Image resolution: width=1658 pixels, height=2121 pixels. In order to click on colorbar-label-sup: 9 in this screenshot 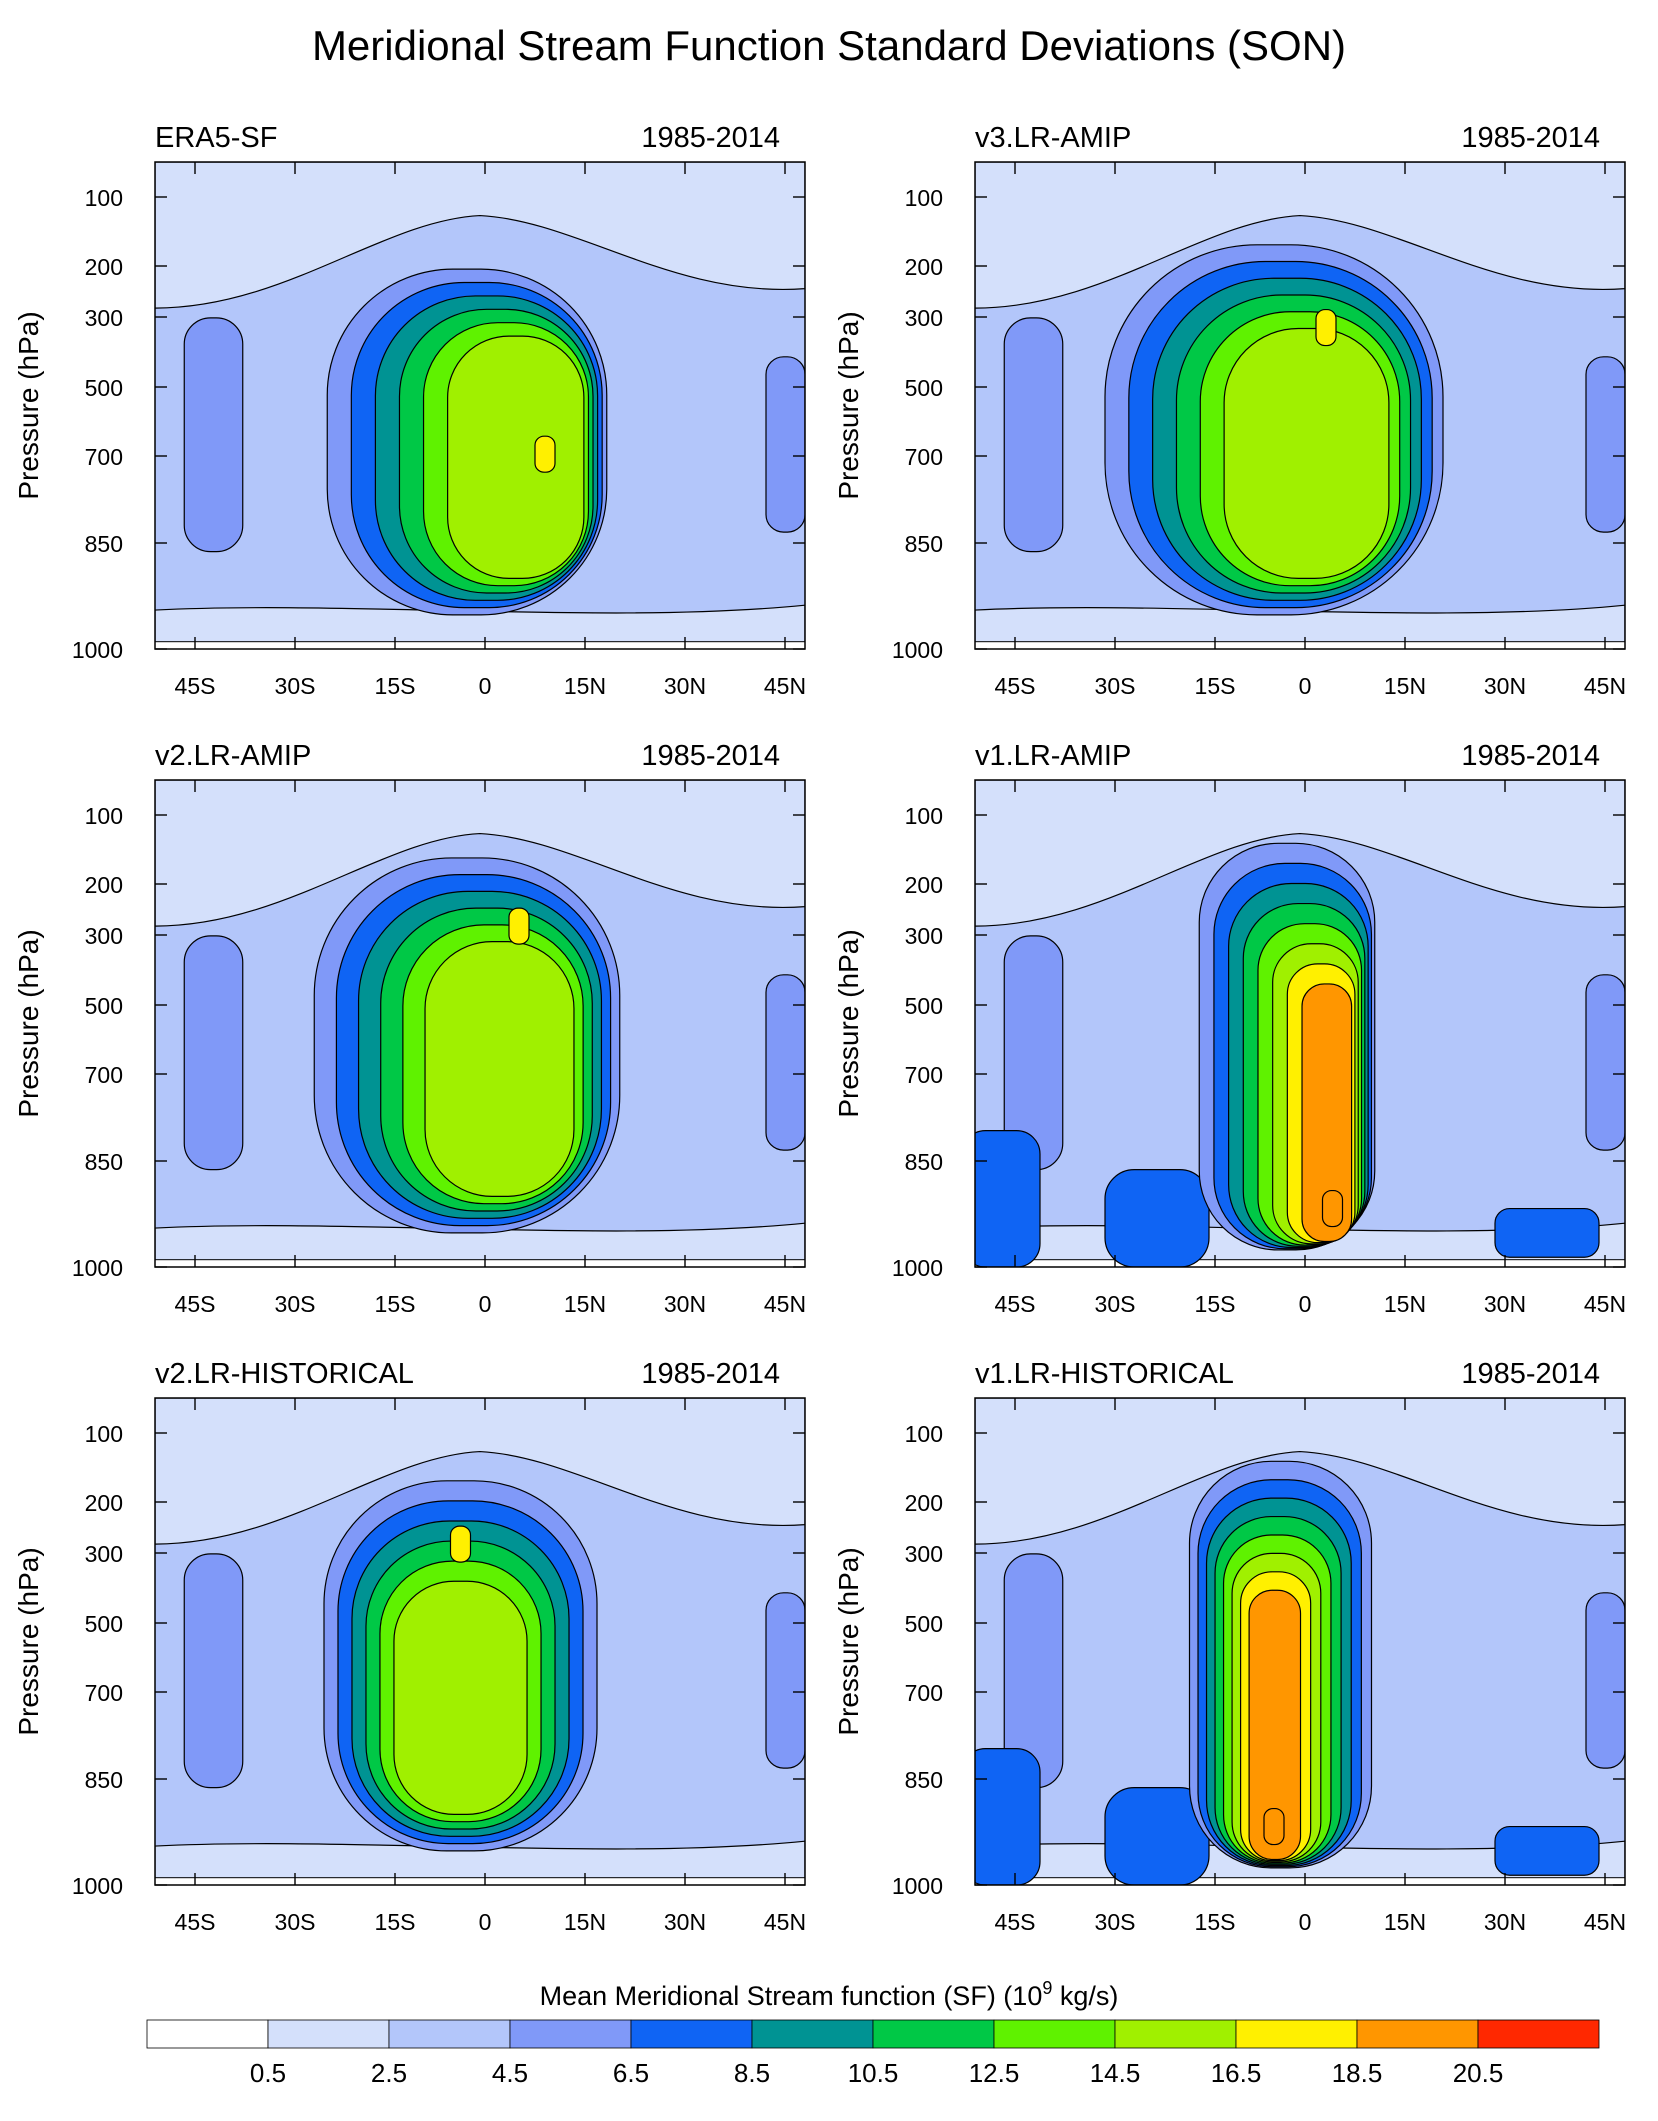, I will do `click(1047, 1988)`.